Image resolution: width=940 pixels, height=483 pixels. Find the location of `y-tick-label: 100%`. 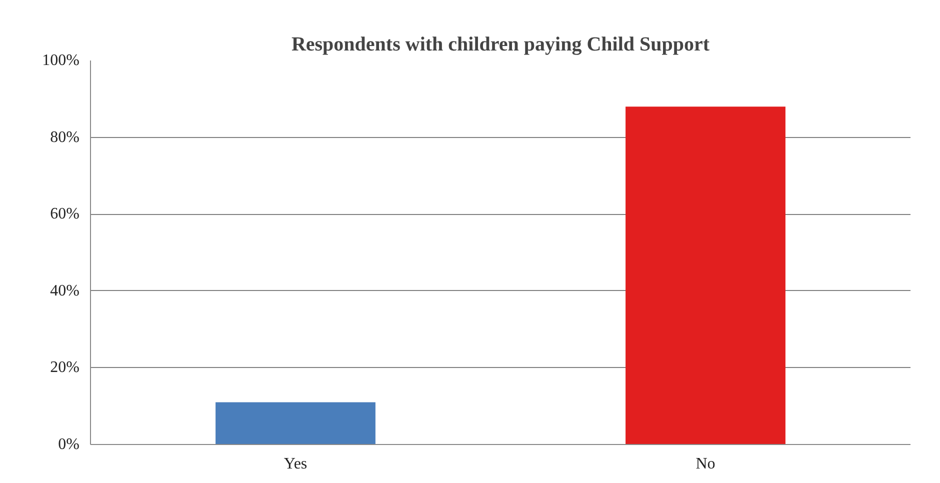

y-tick-label: 100% is located at coordinates (61, 60).